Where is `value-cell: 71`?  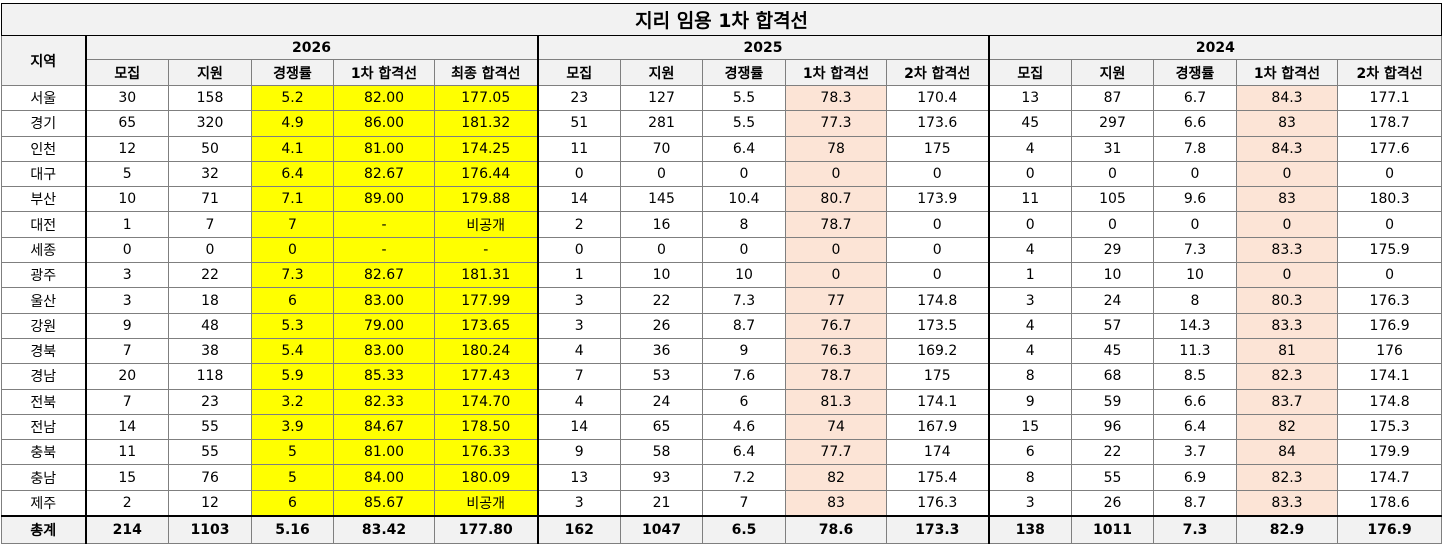 value-cell: 71 is located at coordinates (210, 199).